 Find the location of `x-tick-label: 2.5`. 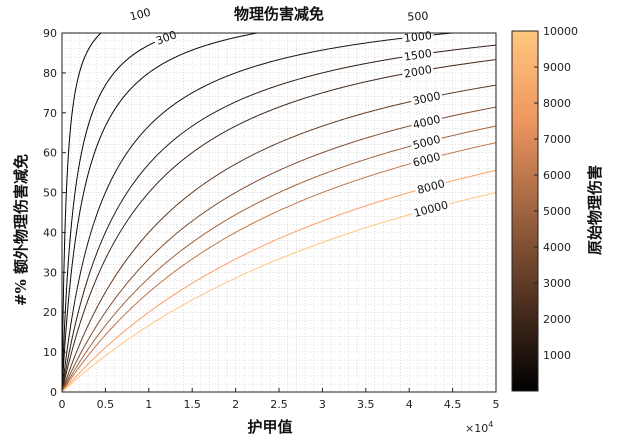

x-tick-label: 2.5 is located at coordinates (279, 404).